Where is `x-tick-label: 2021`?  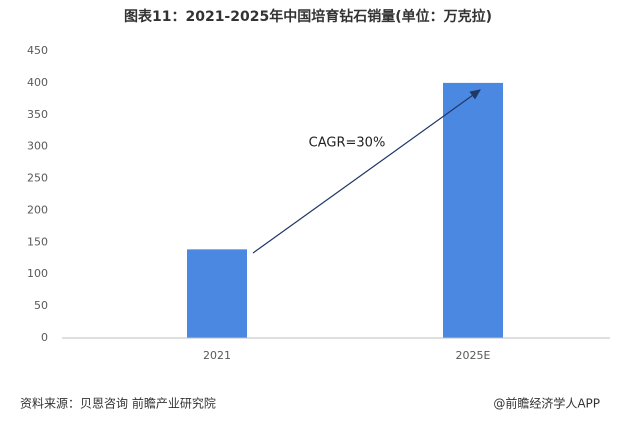
x-tick-label: 2021 is located at coordinates (217, 355).